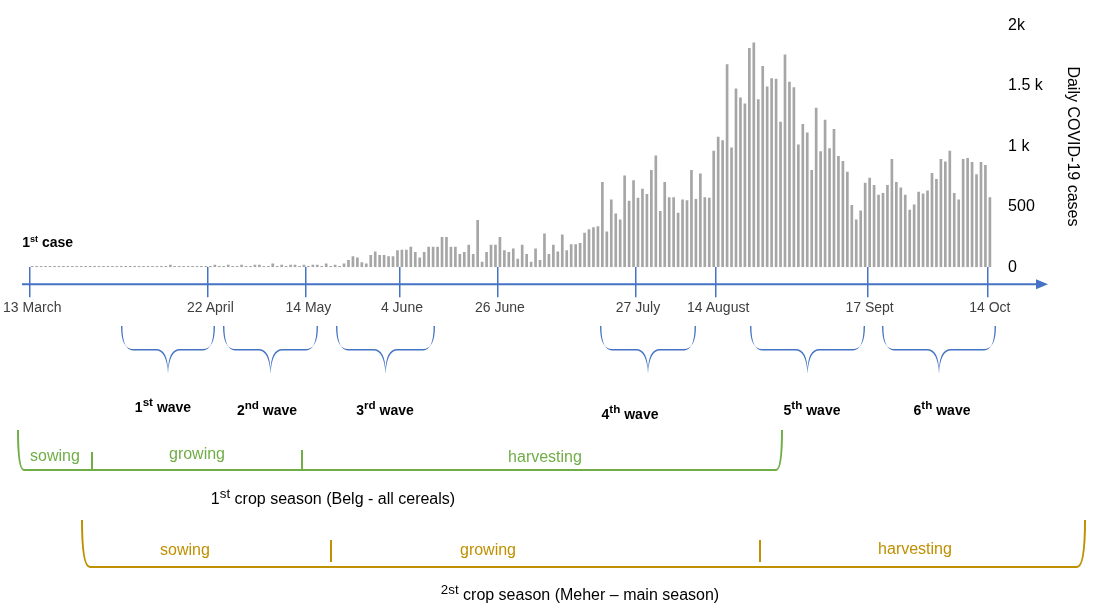  I want to click on y-tick-label: 0, so click(1013, 266).